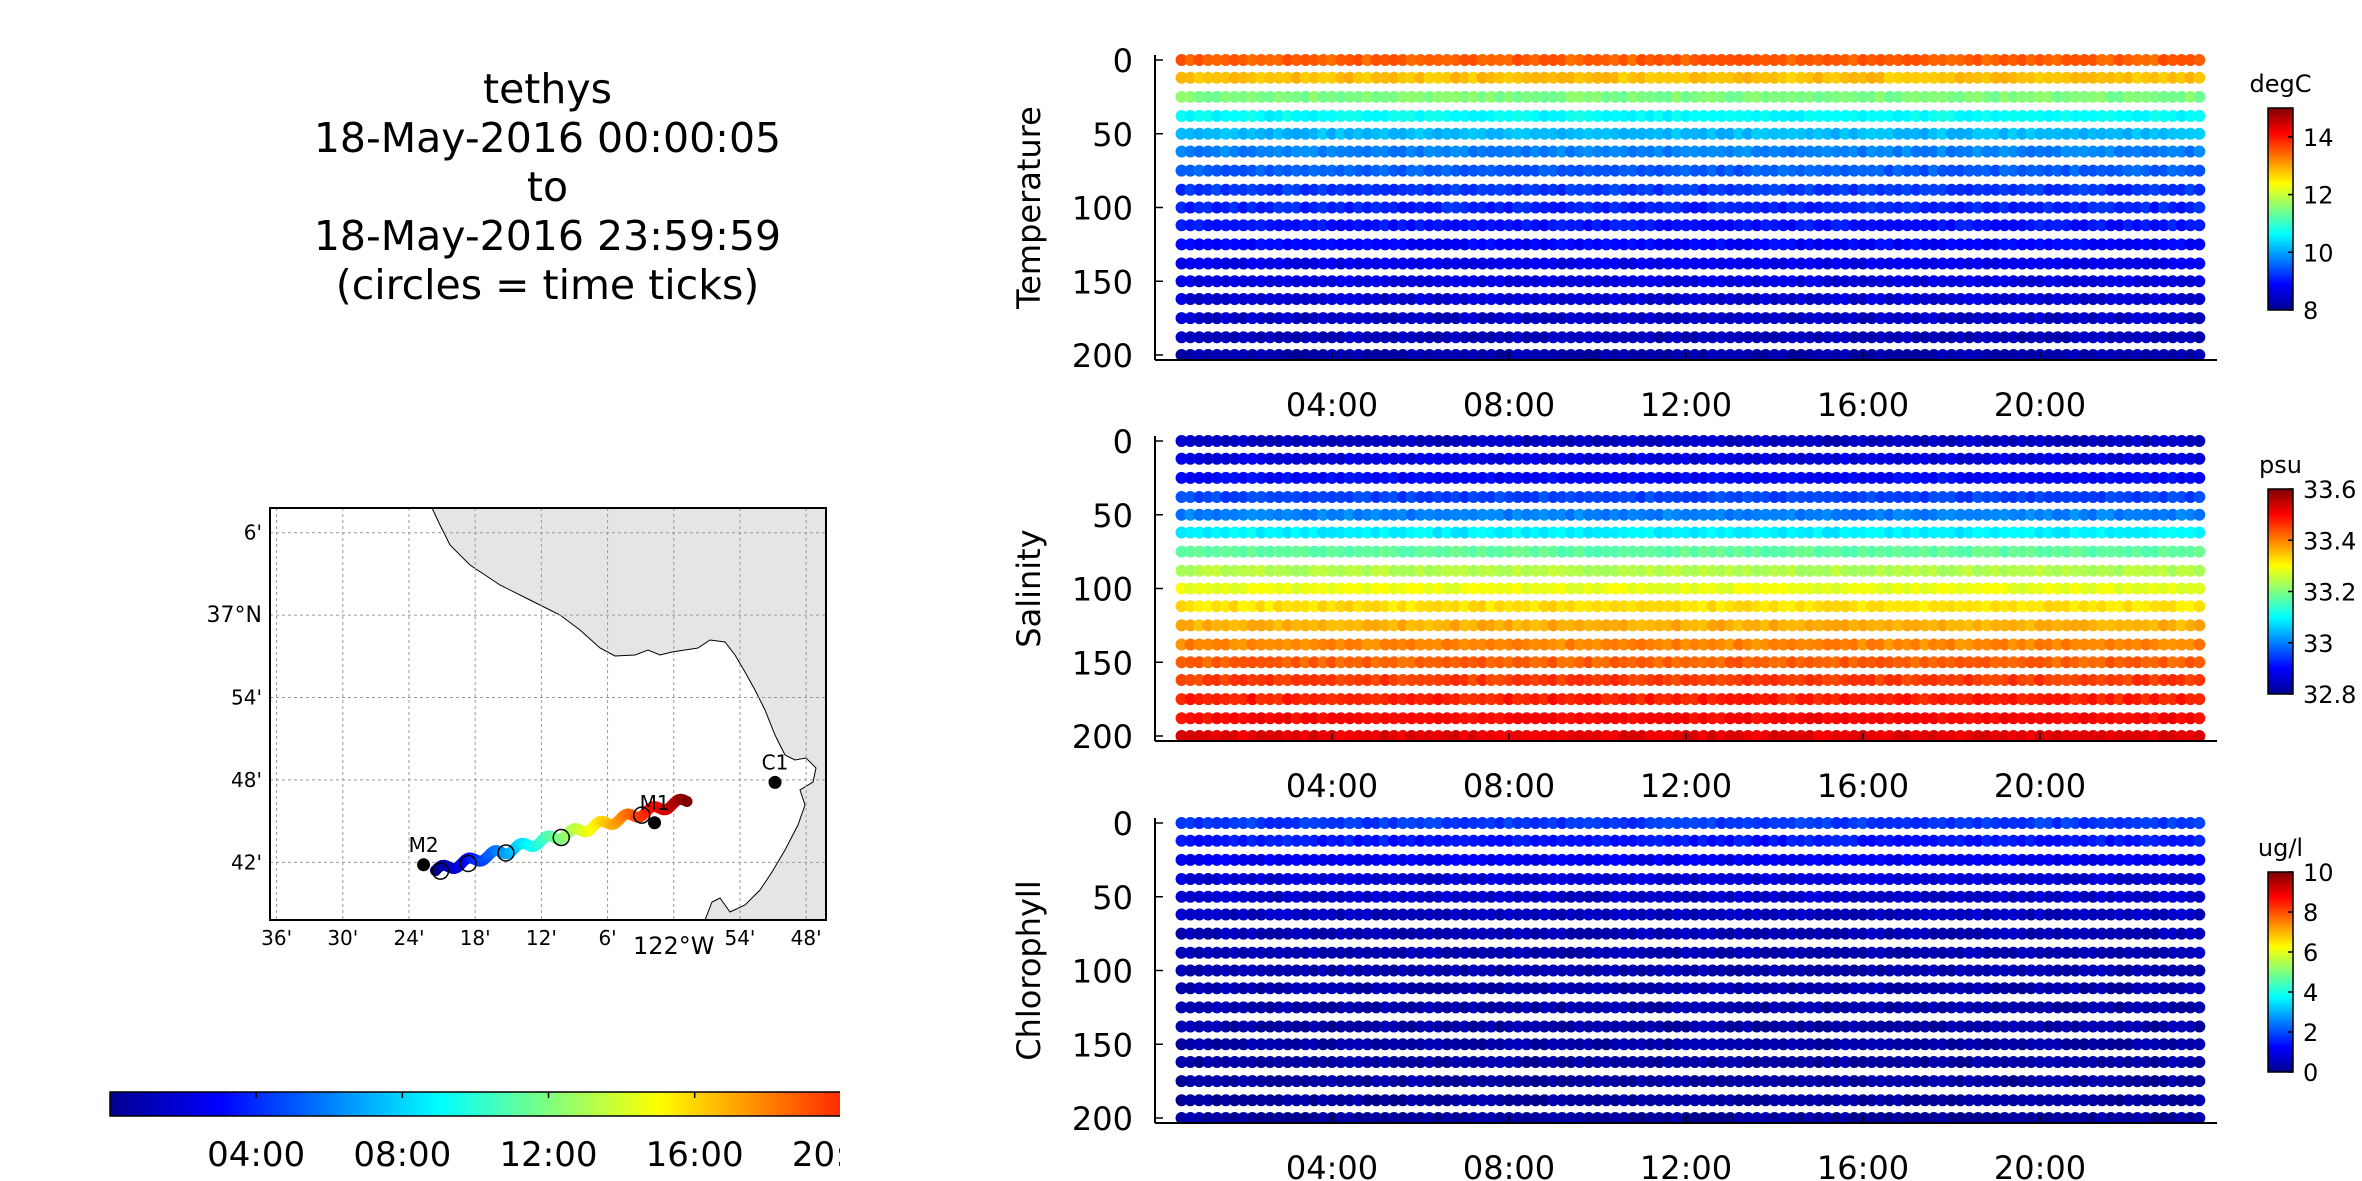  Describe the element at coordinates (549, 1155) in the screenshot. I see `time-colorbar-tick-label: 12:00` at that location.